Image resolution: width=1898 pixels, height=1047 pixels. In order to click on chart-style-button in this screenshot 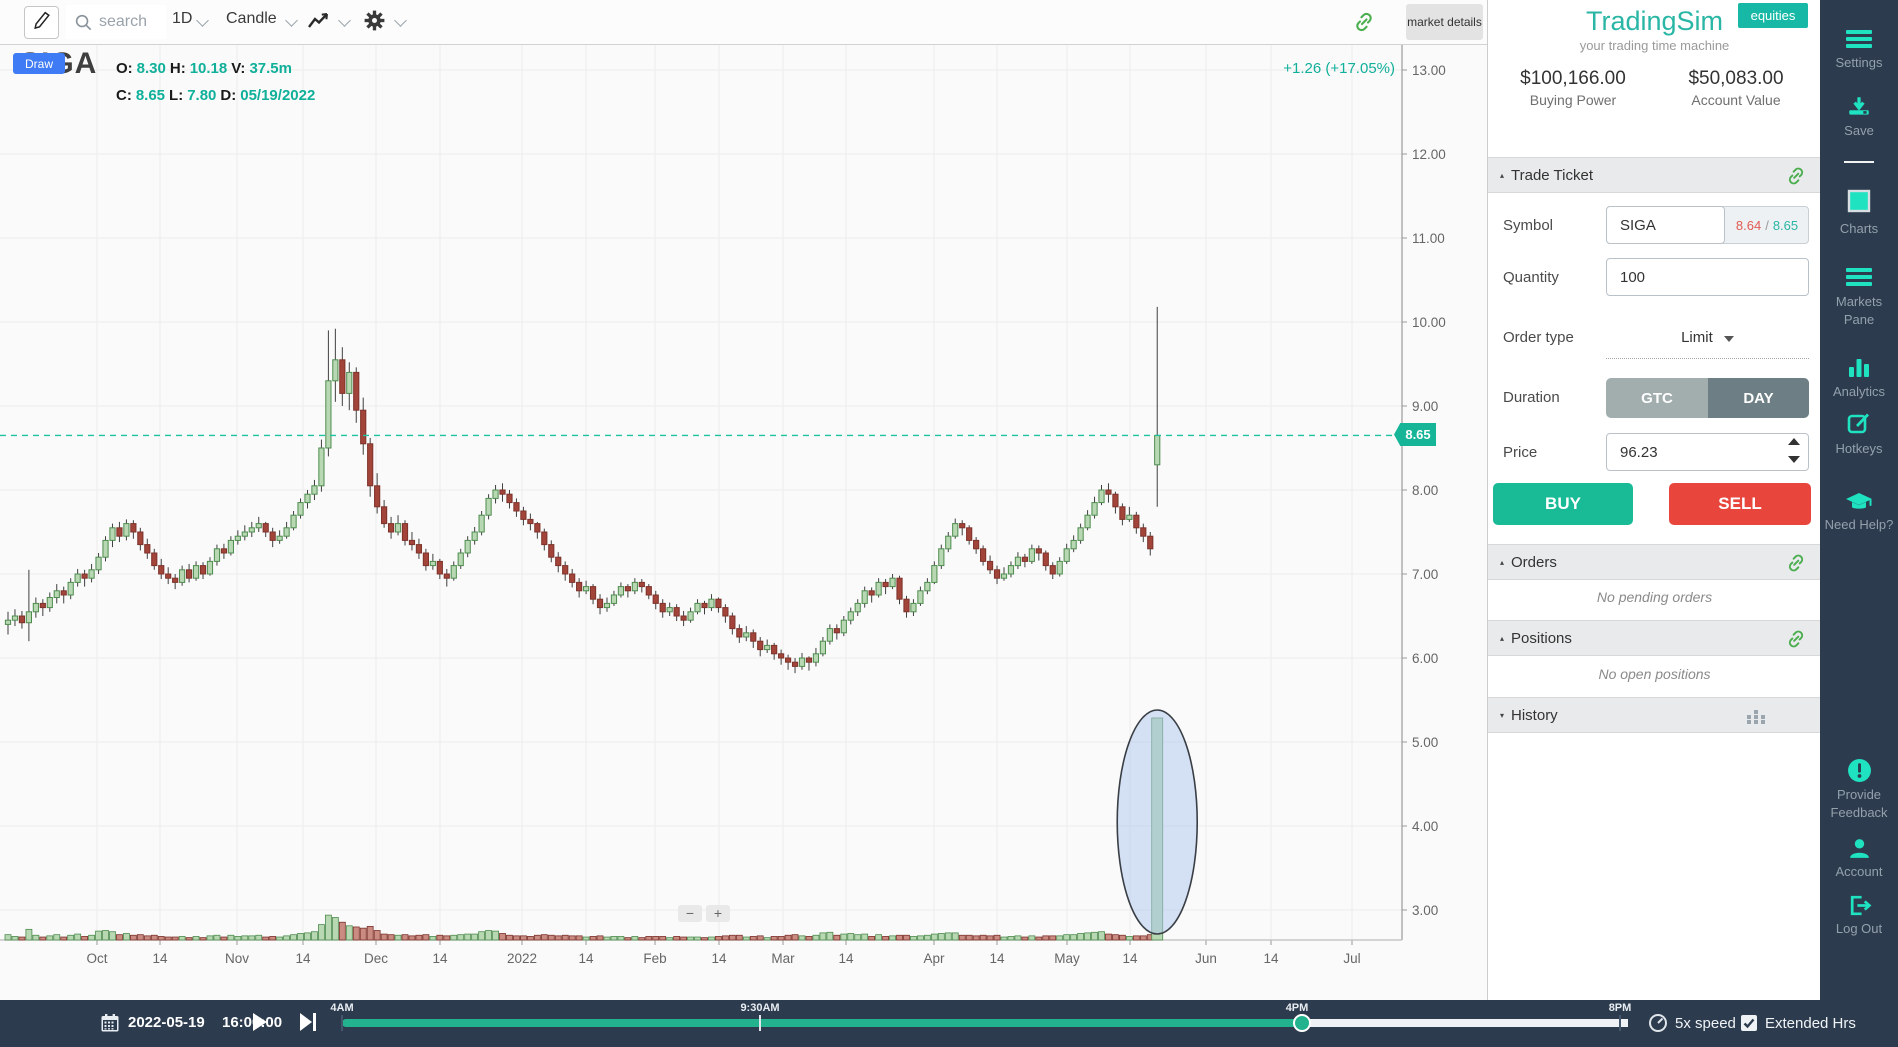, I will do `click(319, 23)`.